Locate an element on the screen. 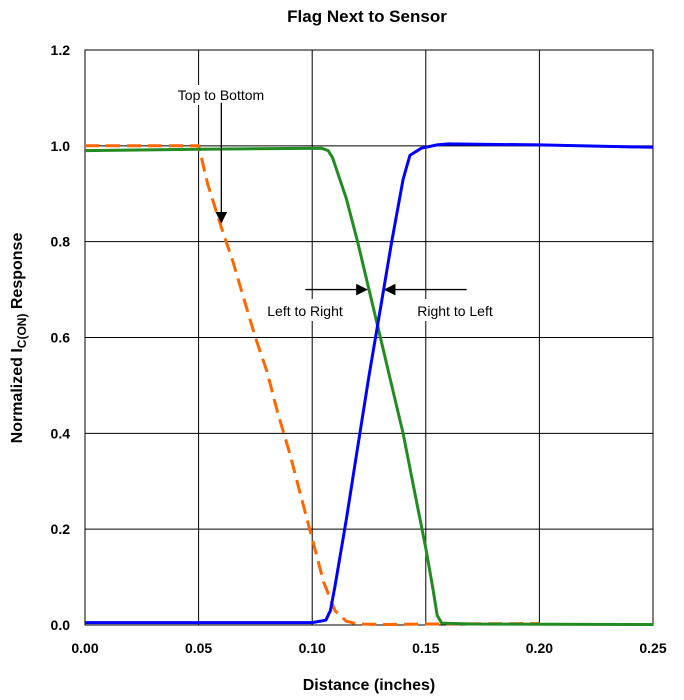 This screenshot has width=684, height=700. y-axis-label-prefix: Normalized I is located at coordinates (17, 395).